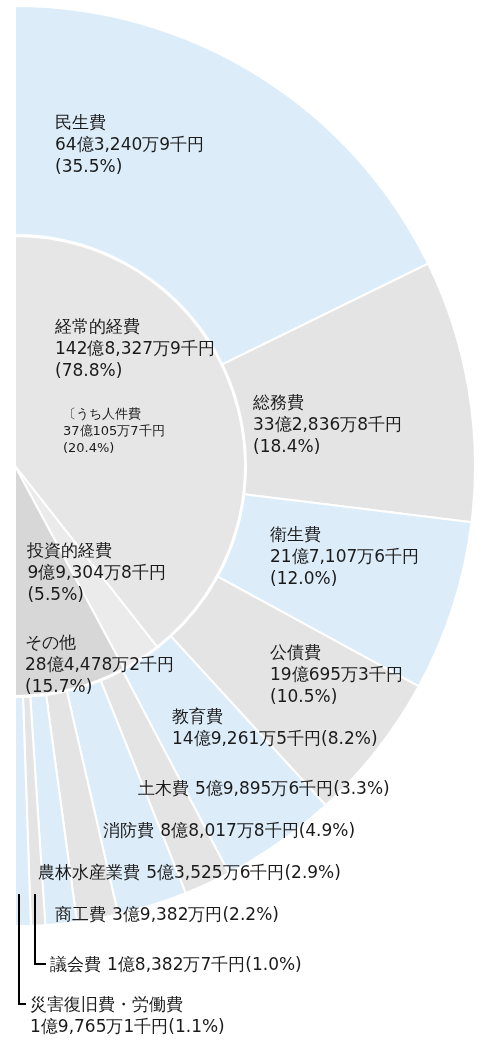  What do you see at coordinates (96, 583) in the screenshot?
I see `data-label: 9億9,304万8千円(5.5%)` at bounding box center [96, 583].